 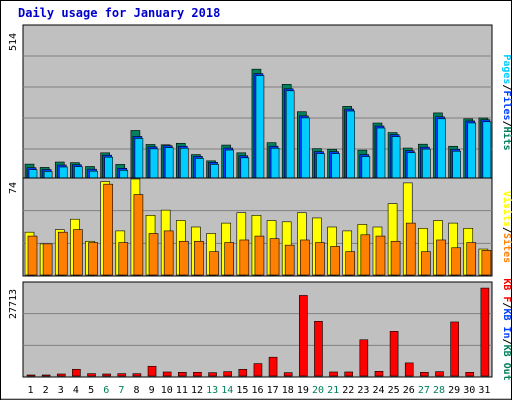 I want to click on legend-entry: KB F, so click(x=506, y=290).